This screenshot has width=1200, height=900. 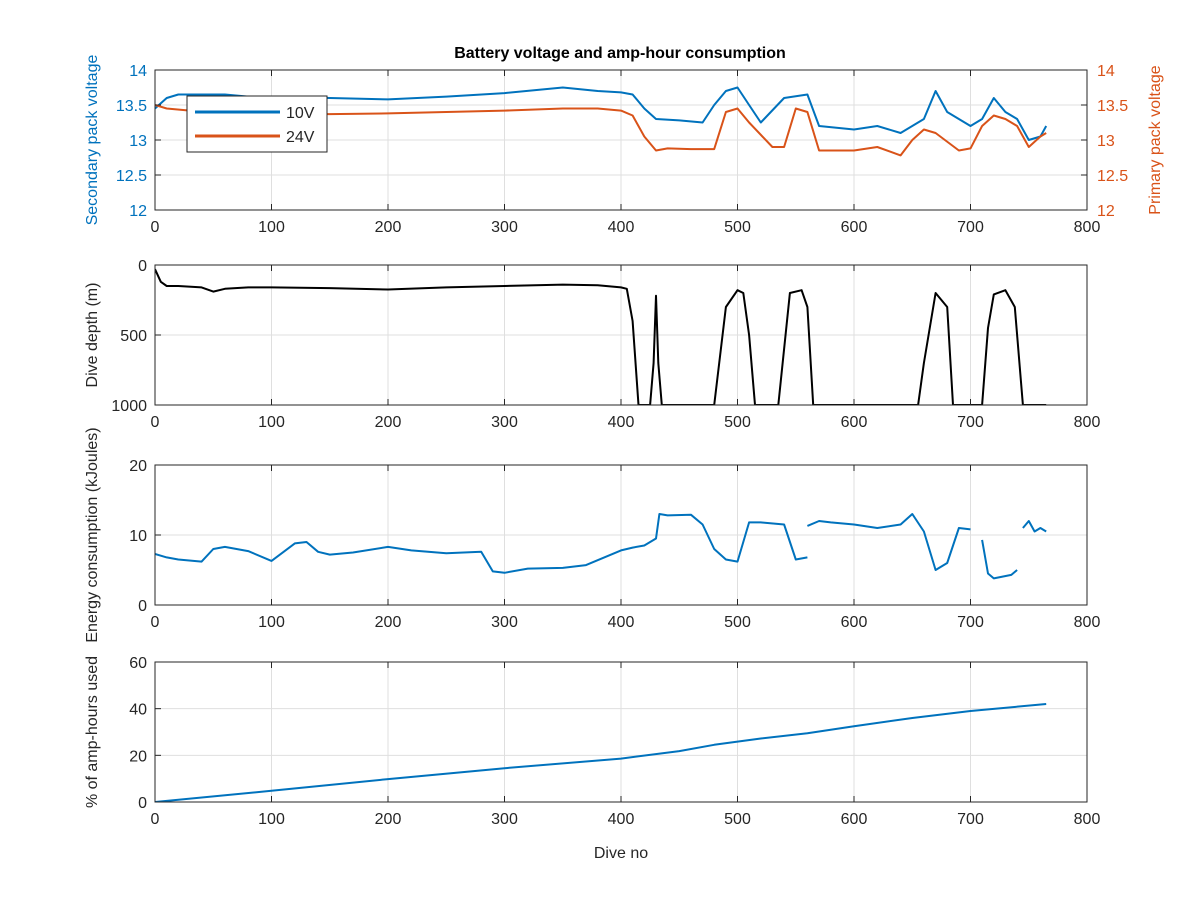 What do you see at coordinates (1112, 106) in the screenshot?
I see `y-right-tick-label: 13.5` at bounding box center [1112, 106].